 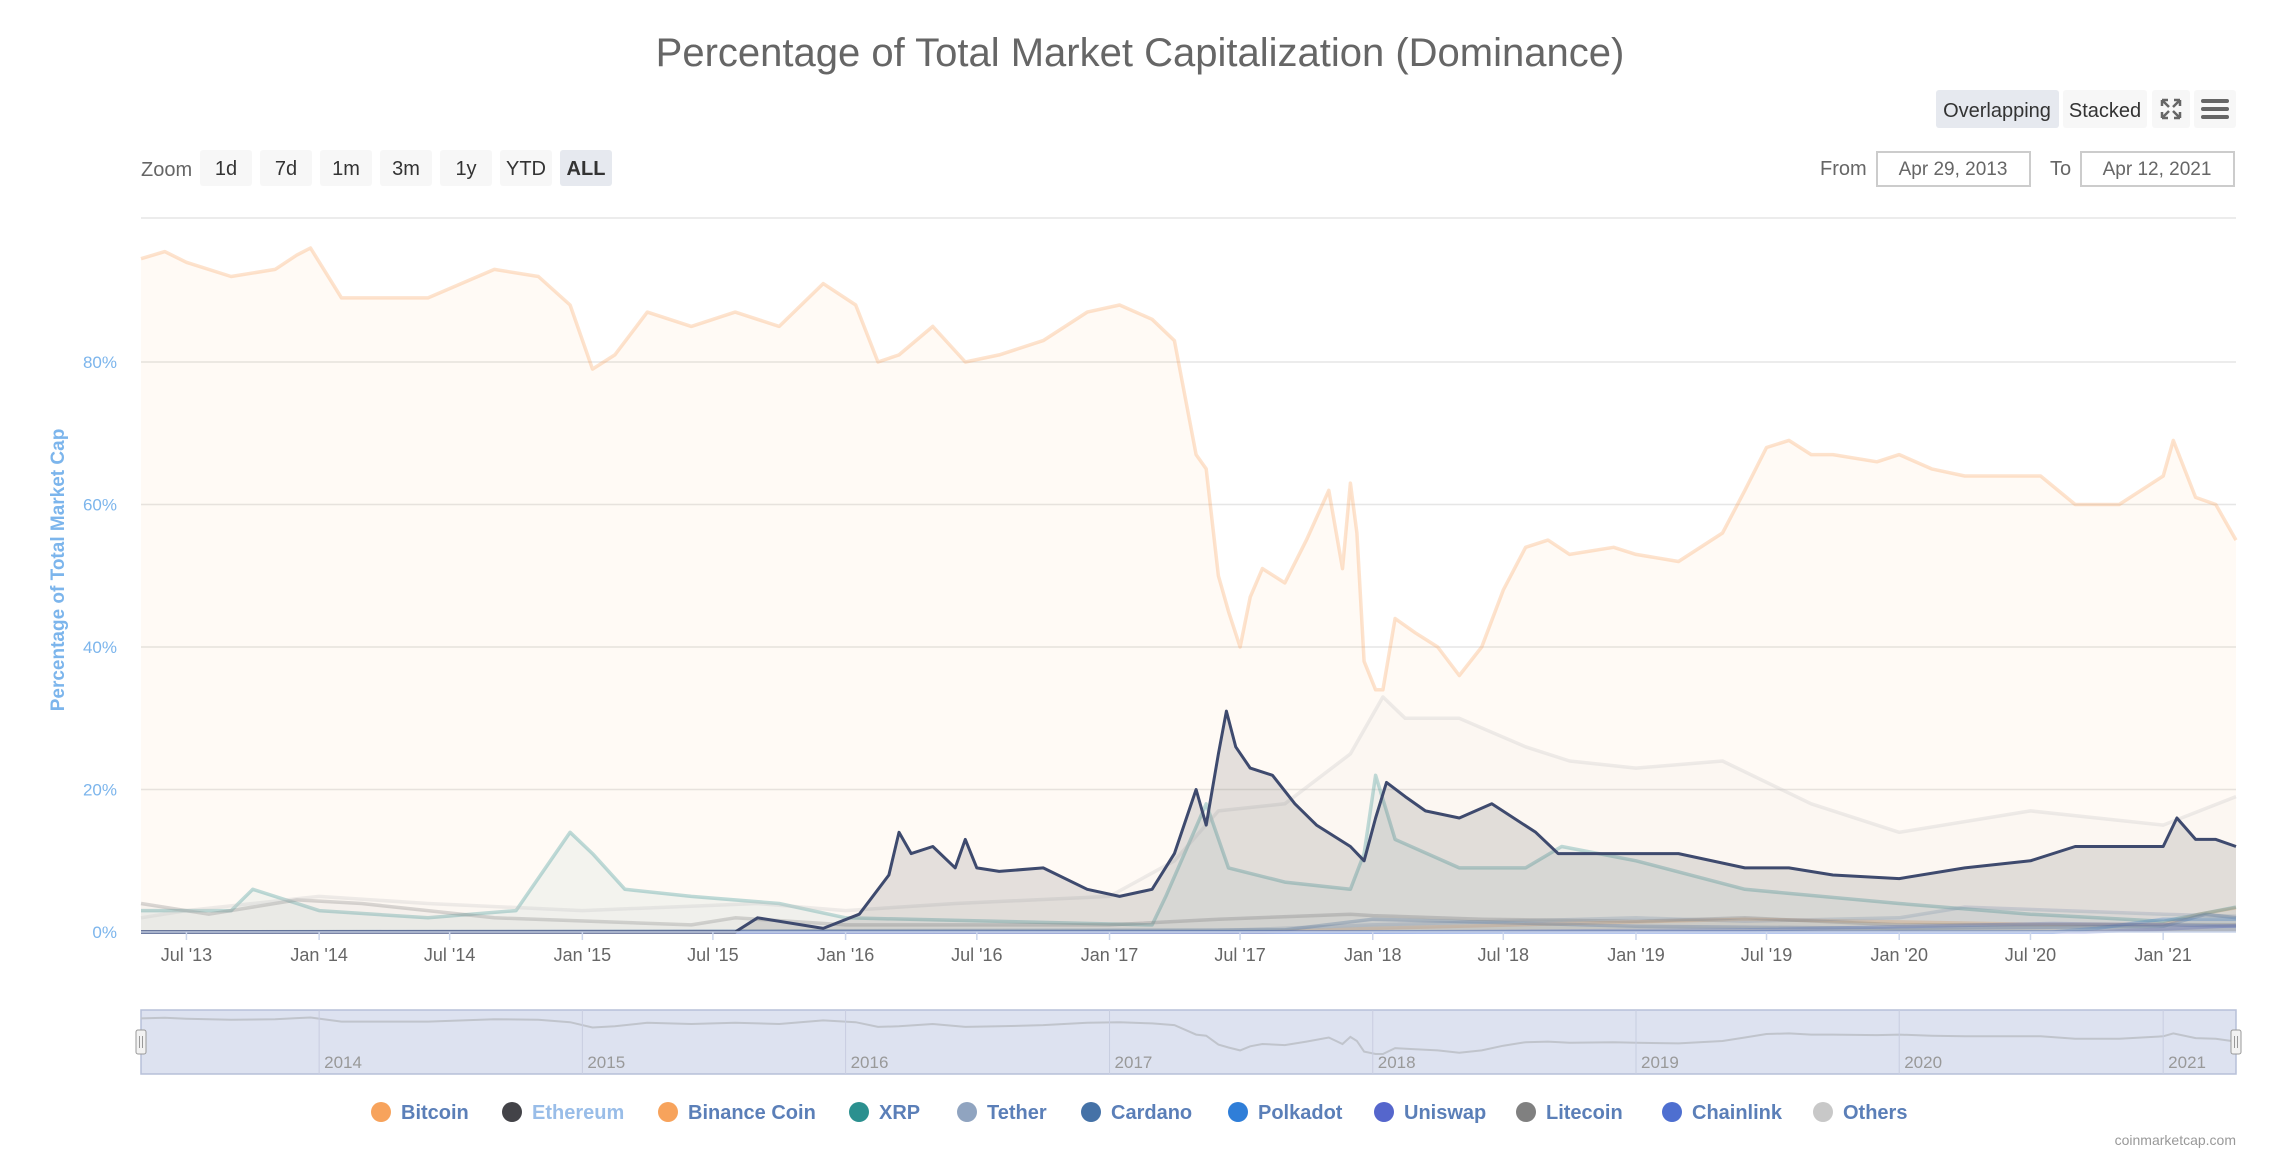 What do you see at coordinates (1188, 1035) in the screenshot?
I see `navigator-series` at bounding box center [1188, 1035].